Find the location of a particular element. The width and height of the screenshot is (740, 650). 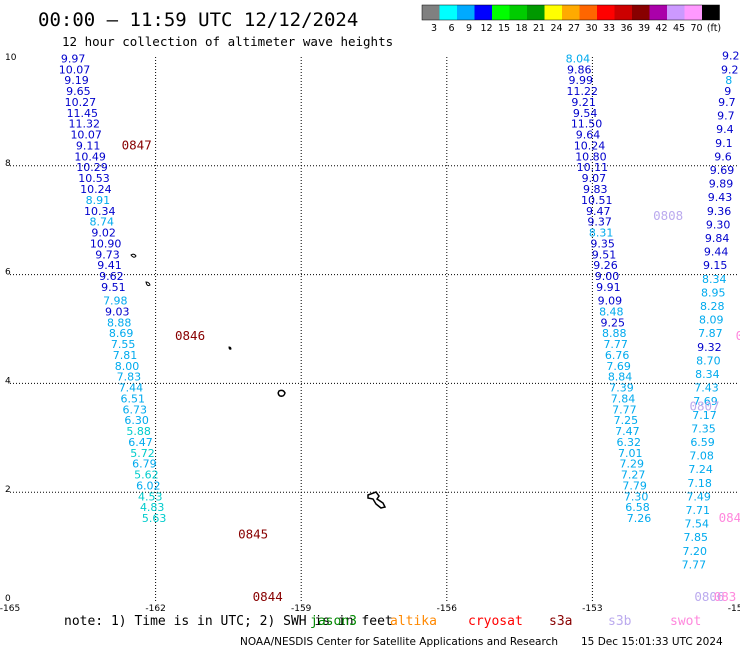

wave-height-value: 9.25 is located at coordinates (613, 322).